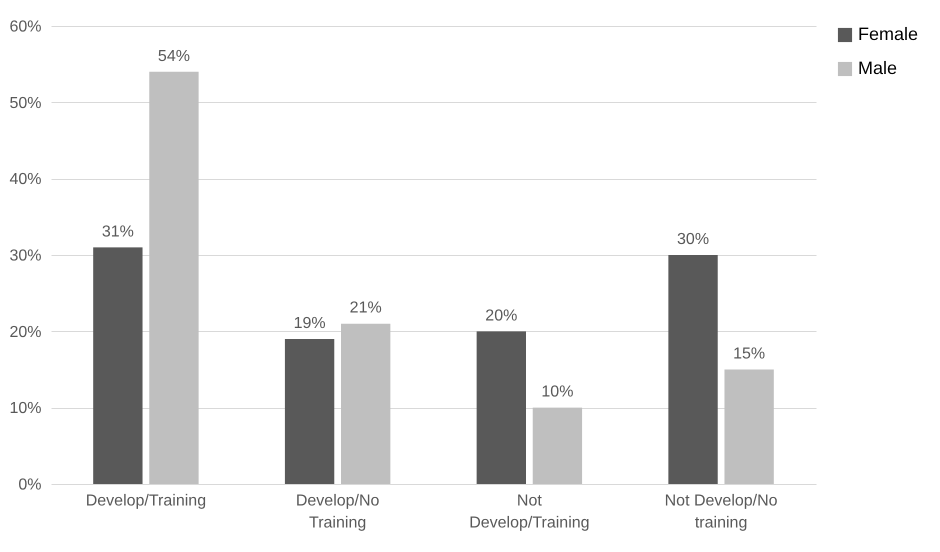  I want to click on data-label: 30%, so click(693, 239).